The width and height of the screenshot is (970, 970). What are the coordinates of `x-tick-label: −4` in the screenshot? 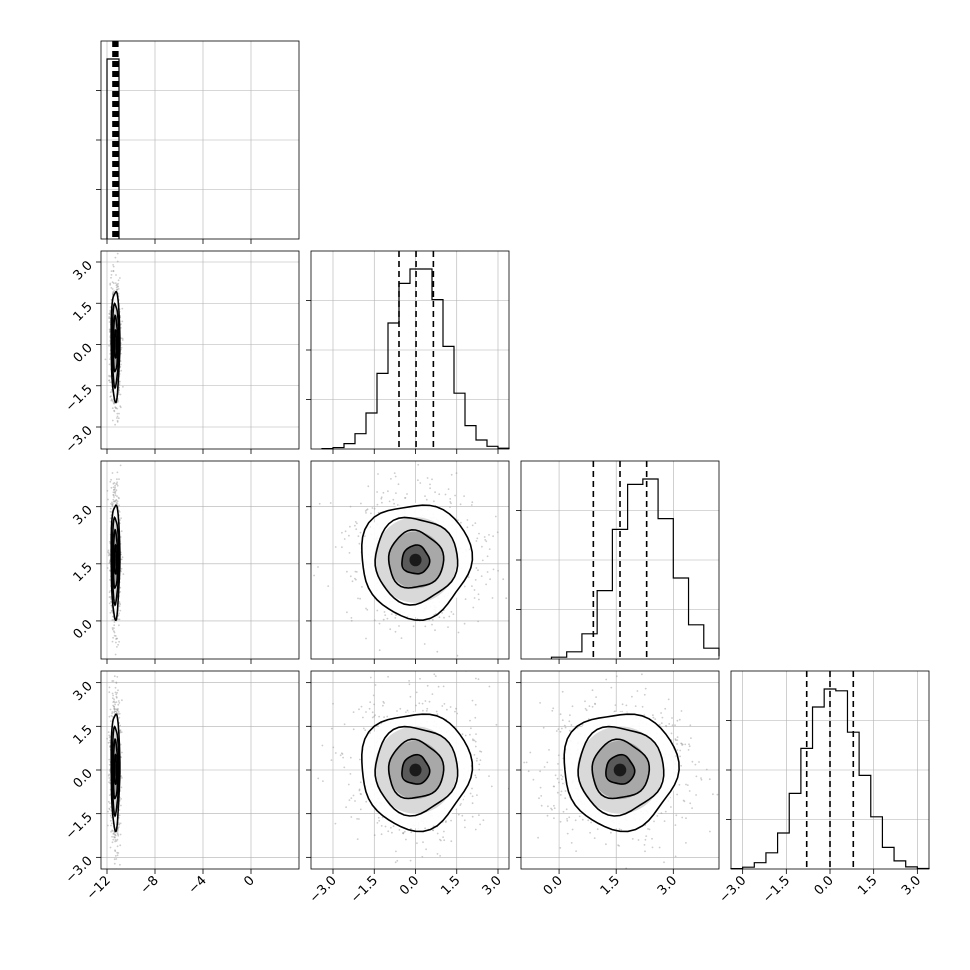 It's located at (198, 885).